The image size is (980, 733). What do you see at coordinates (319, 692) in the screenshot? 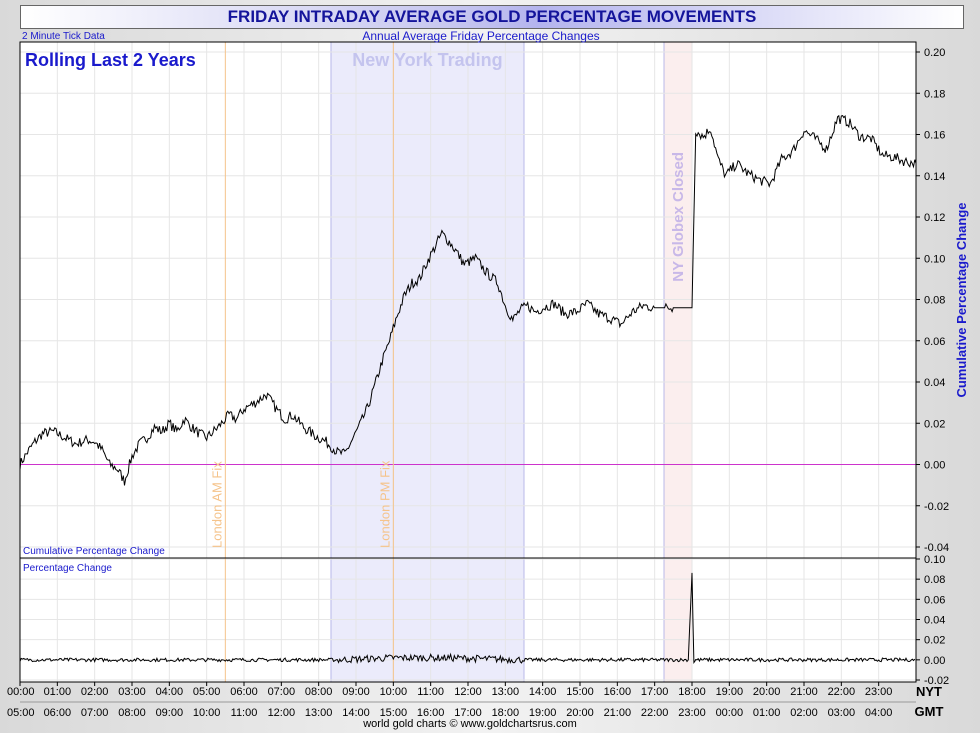
I see `nyt-tick-label: 08:00` at bounding box center [319, 692].